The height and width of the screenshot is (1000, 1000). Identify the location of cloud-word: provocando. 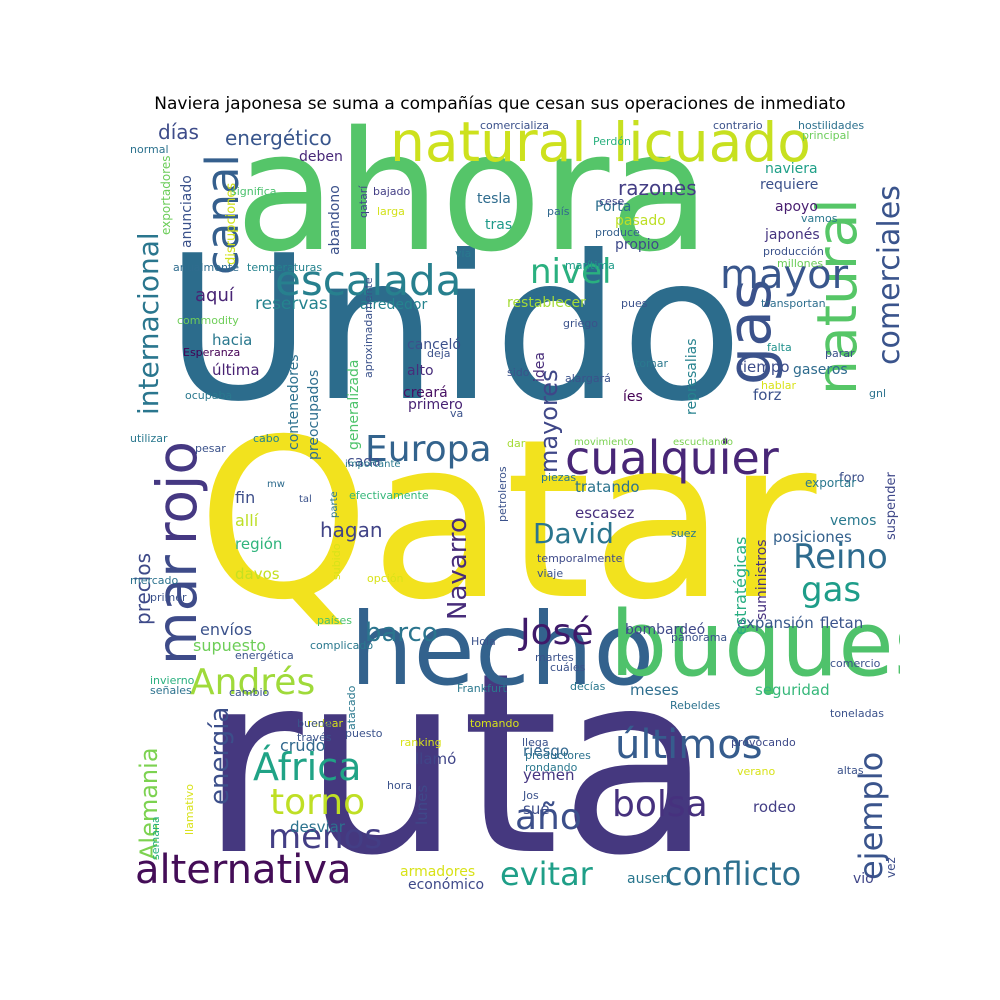
(763, 742).